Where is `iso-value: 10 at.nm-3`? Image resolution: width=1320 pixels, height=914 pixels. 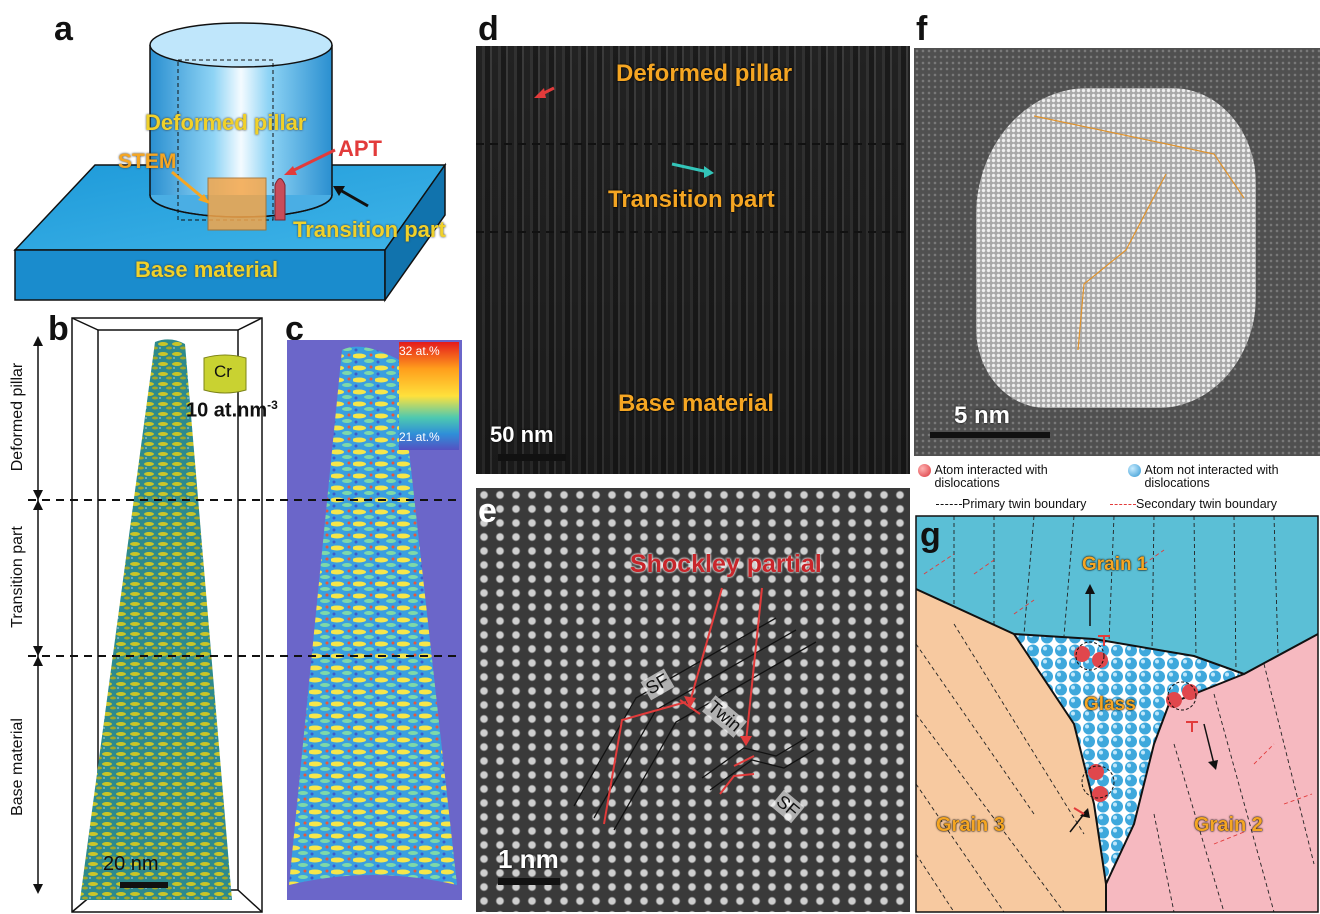 iso-value: 10 at.nm-3 is located at coordinates (232, 410).